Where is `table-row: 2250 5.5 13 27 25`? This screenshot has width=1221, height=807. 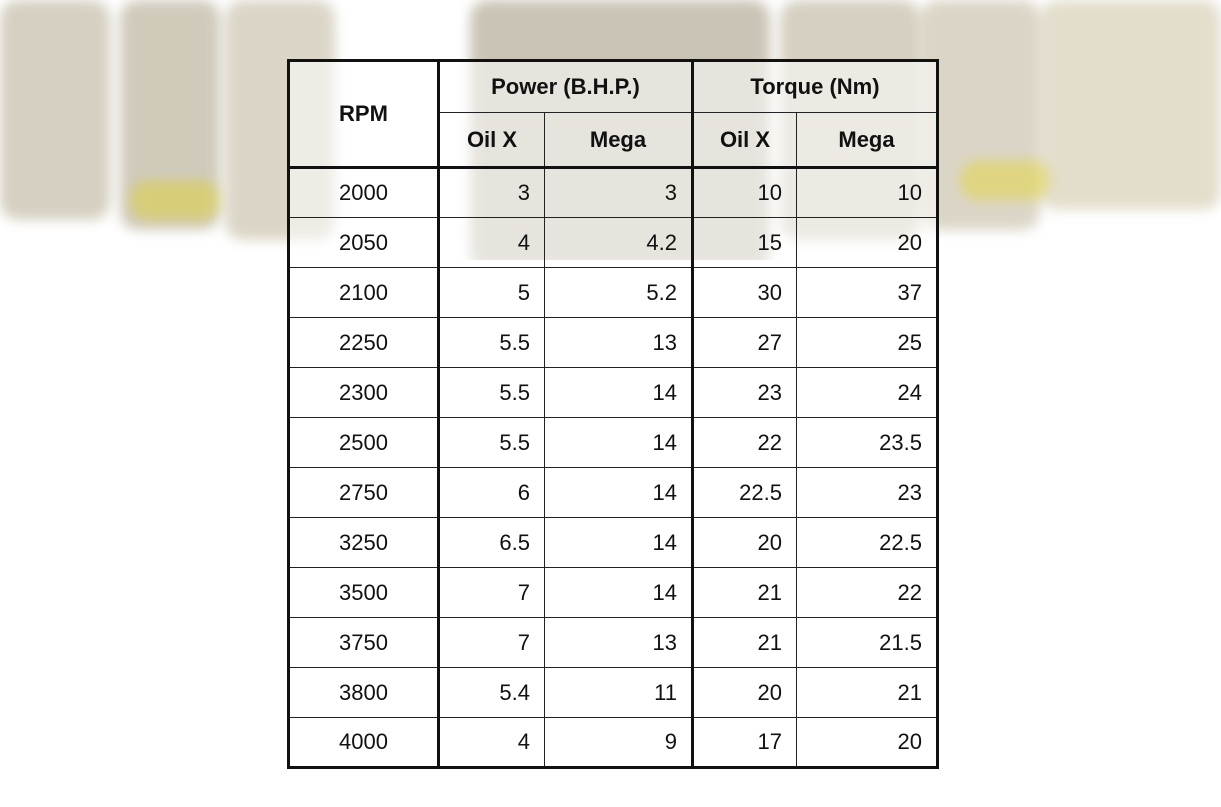
table-row: 2250 5.5 13 27 25 is located at coordinates (613, 342).